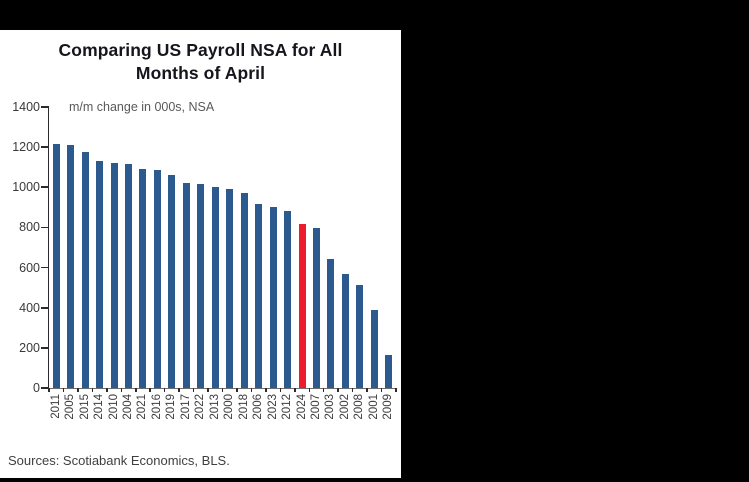  Describe the element at coordinates (29, 267) in the screenshot. I see `y-axis-label-600: 600` at that location.